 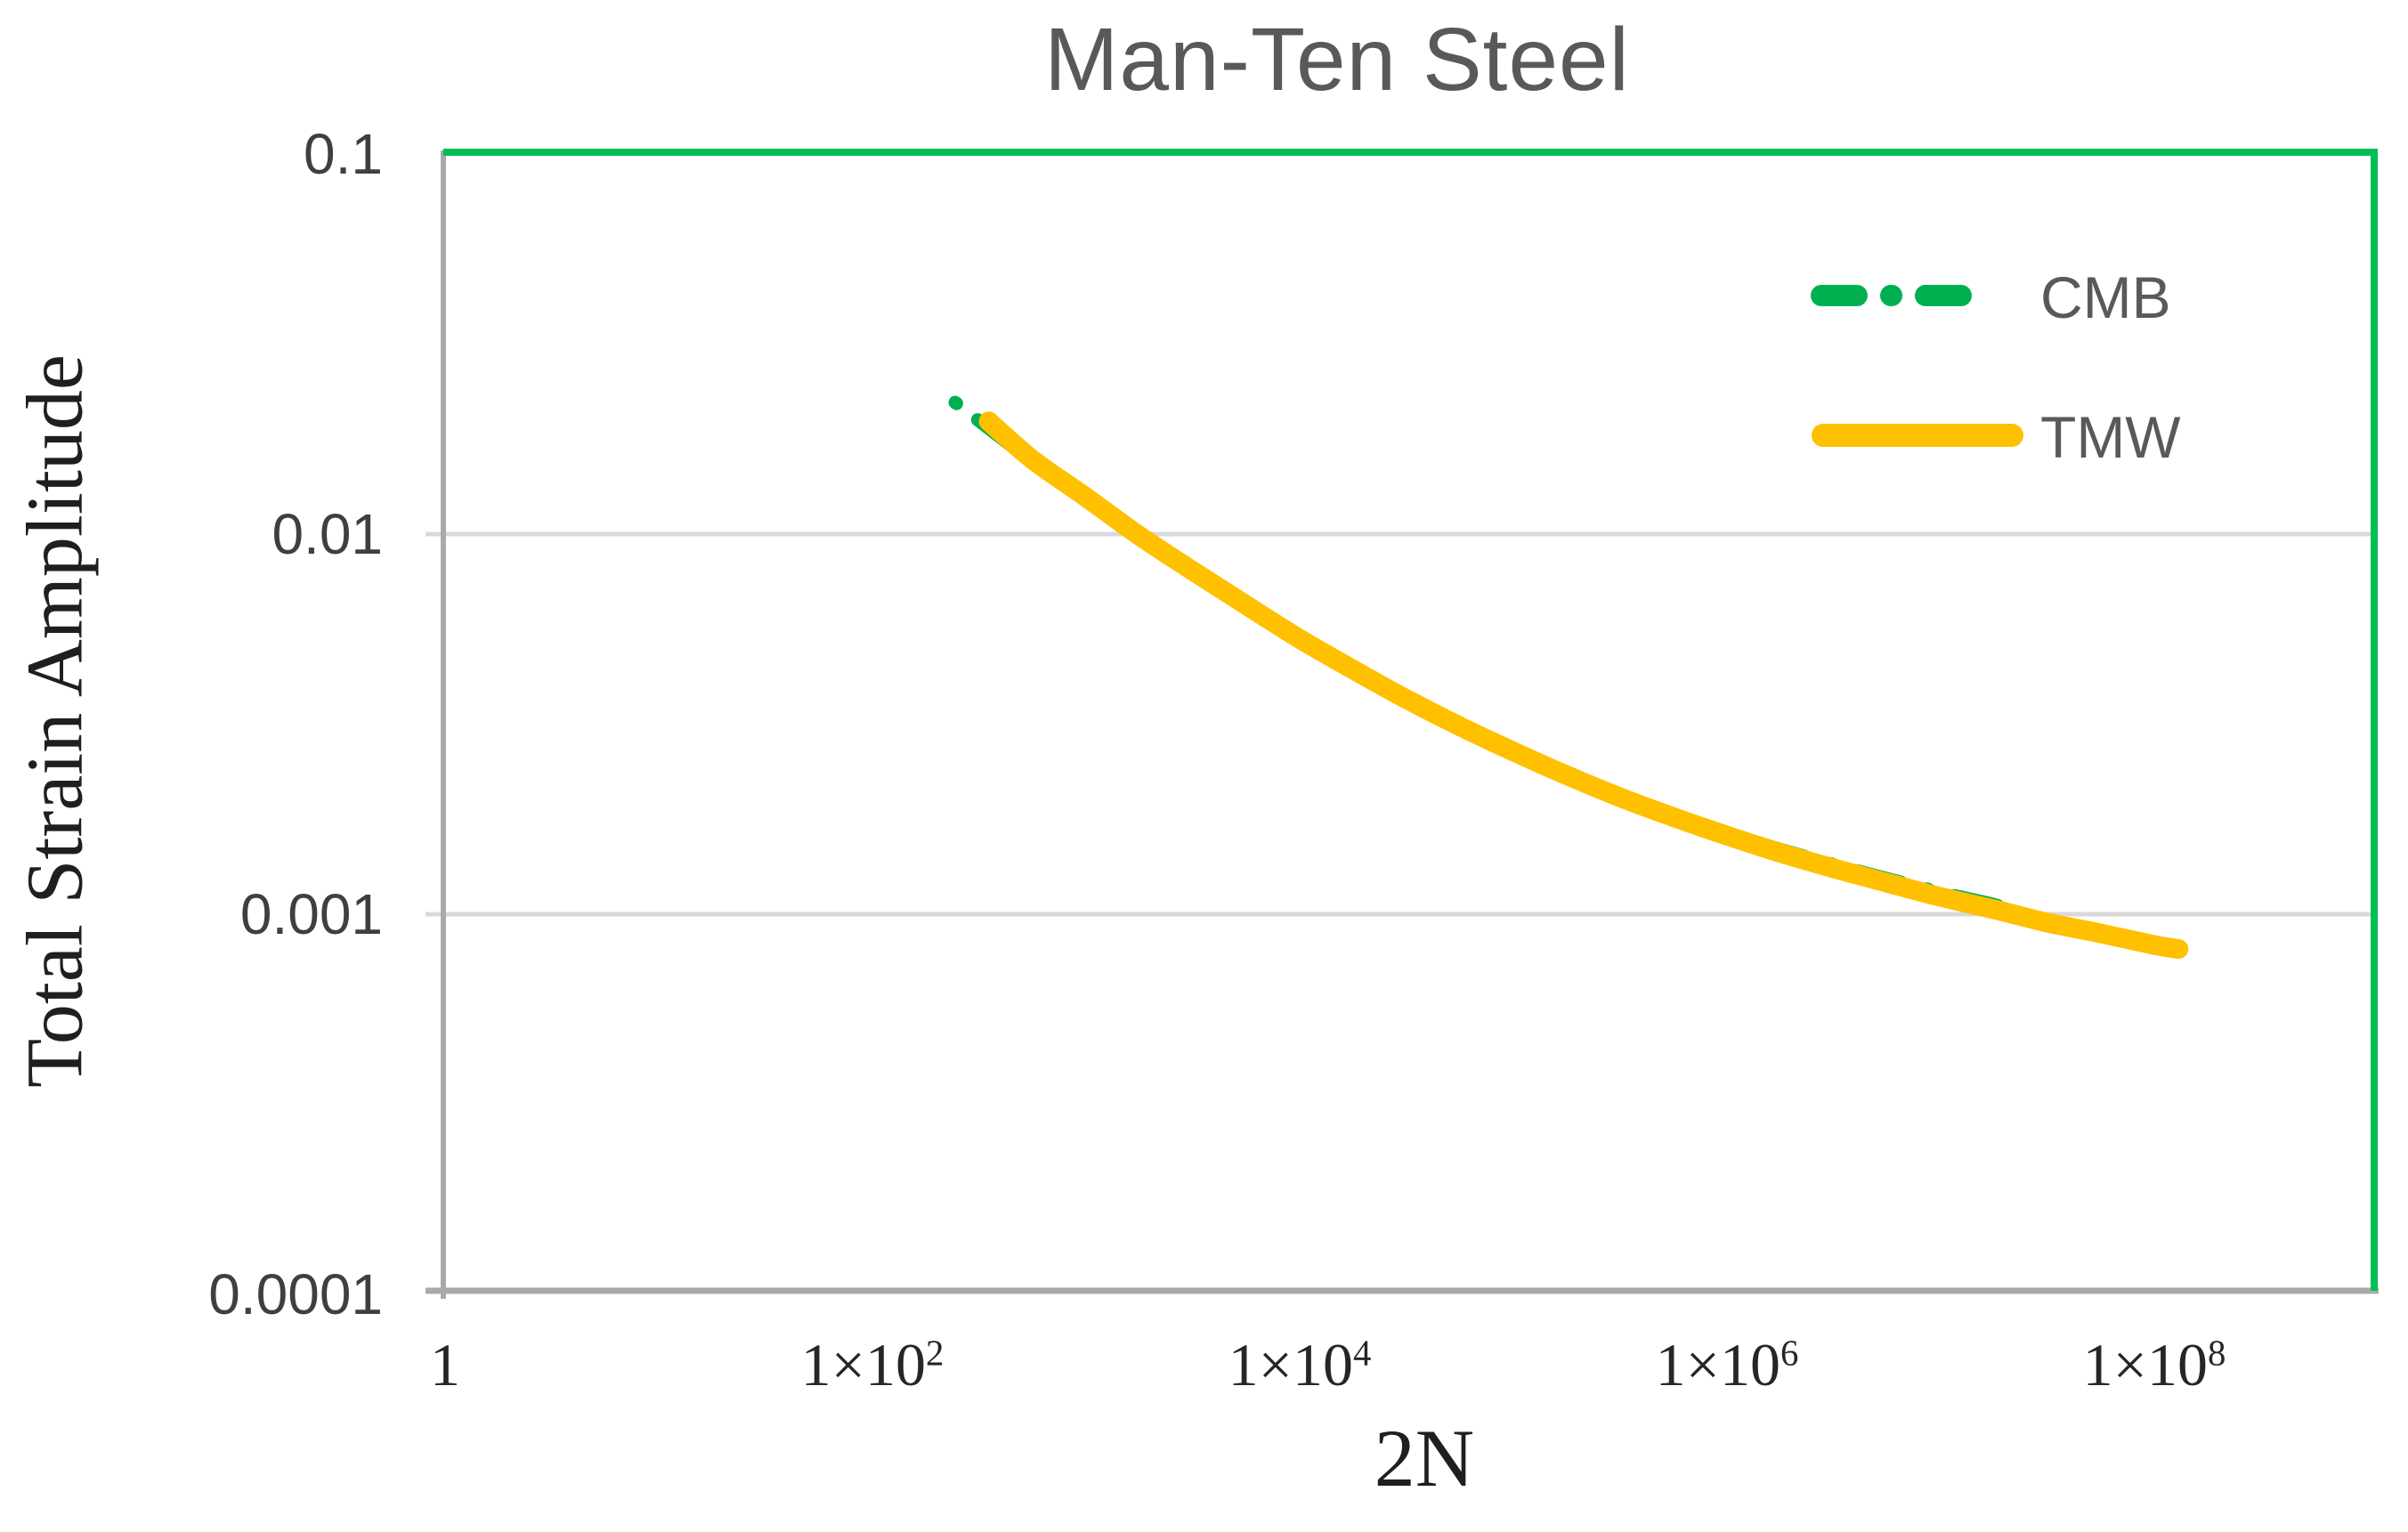 What do you see at coordinates (343, 154) in the screenshot?
I see `y-tick-label: 0.1` at bounding box center [343, 154].